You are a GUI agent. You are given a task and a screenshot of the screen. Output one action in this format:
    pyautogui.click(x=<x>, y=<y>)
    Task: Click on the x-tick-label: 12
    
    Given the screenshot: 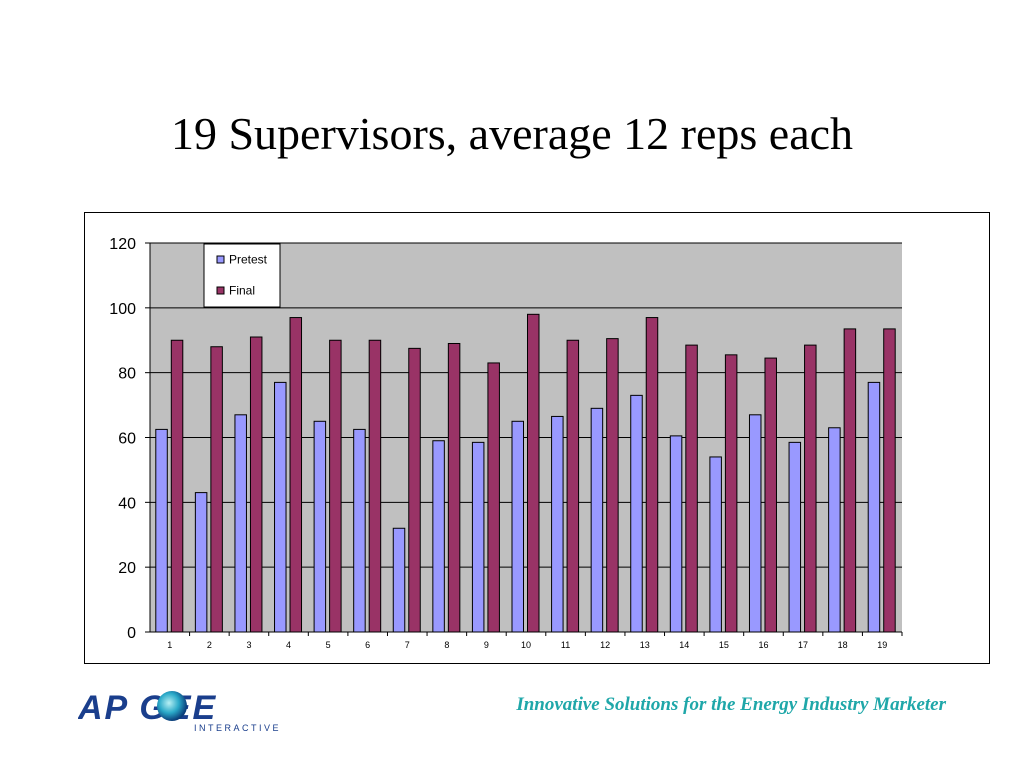 What is the action you would take?
    pyautogui.click(x=605, y=645)
    